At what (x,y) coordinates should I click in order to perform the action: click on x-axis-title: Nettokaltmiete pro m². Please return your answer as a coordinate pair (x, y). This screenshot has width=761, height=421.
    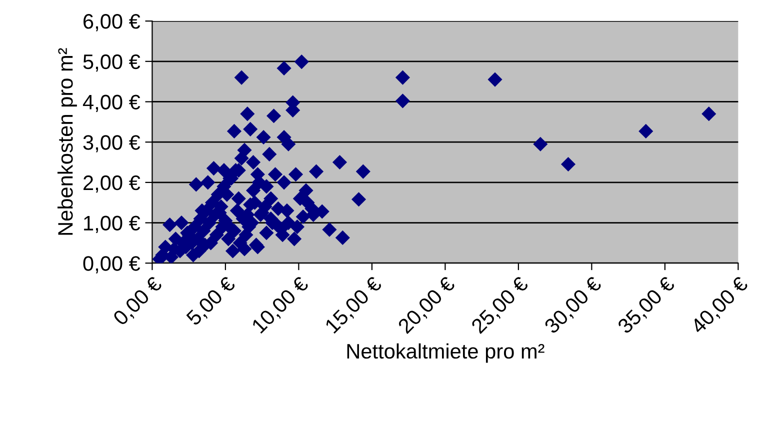
    Looking at the image, I should click on (445, 353).